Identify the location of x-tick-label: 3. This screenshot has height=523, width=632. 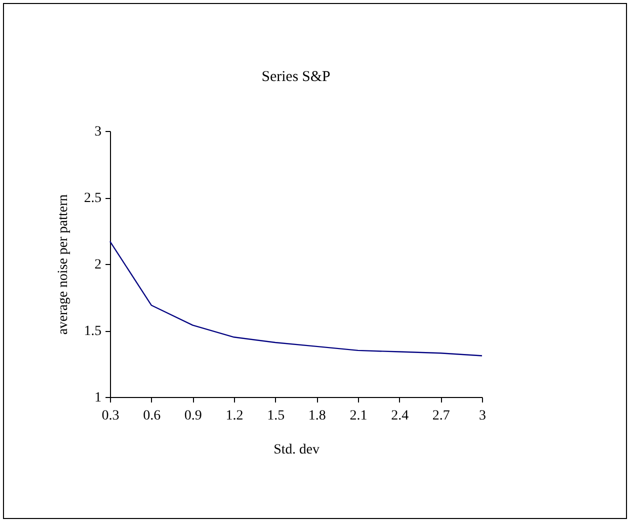
(482, 416).